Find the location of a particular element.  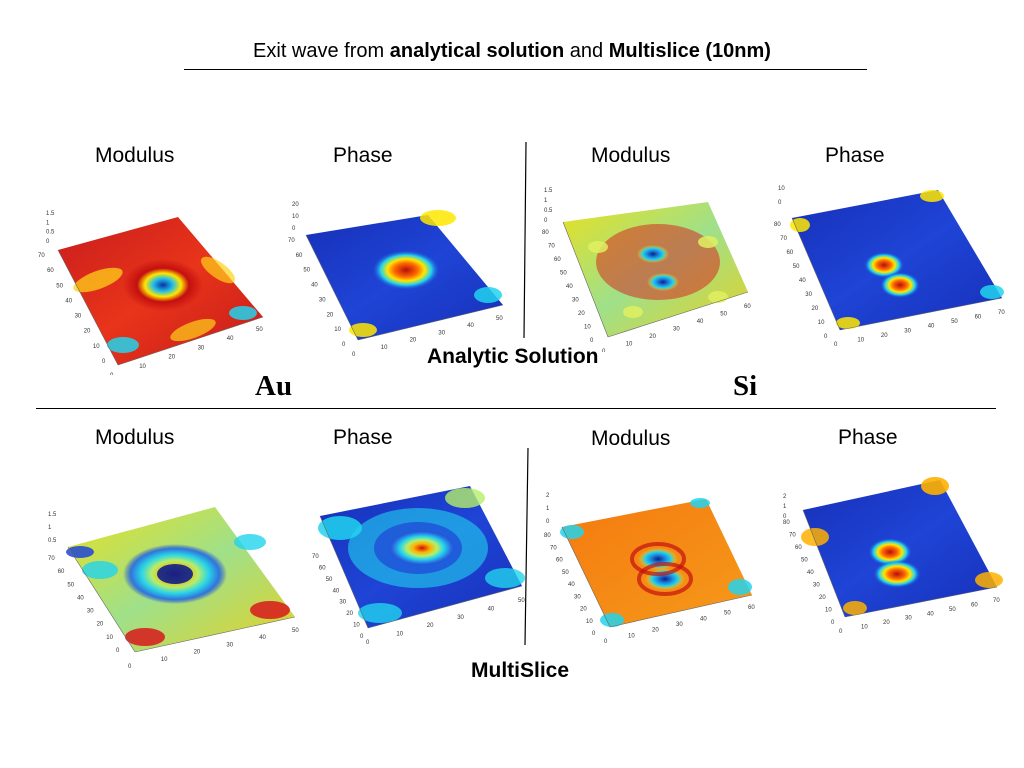

plot-si-analytic-modulus: 1.5 1 0.5 0 80 70 60 50 40 30 20 10 0 0 10 20 30 40 50 60 is located at coordinates (646, 270).